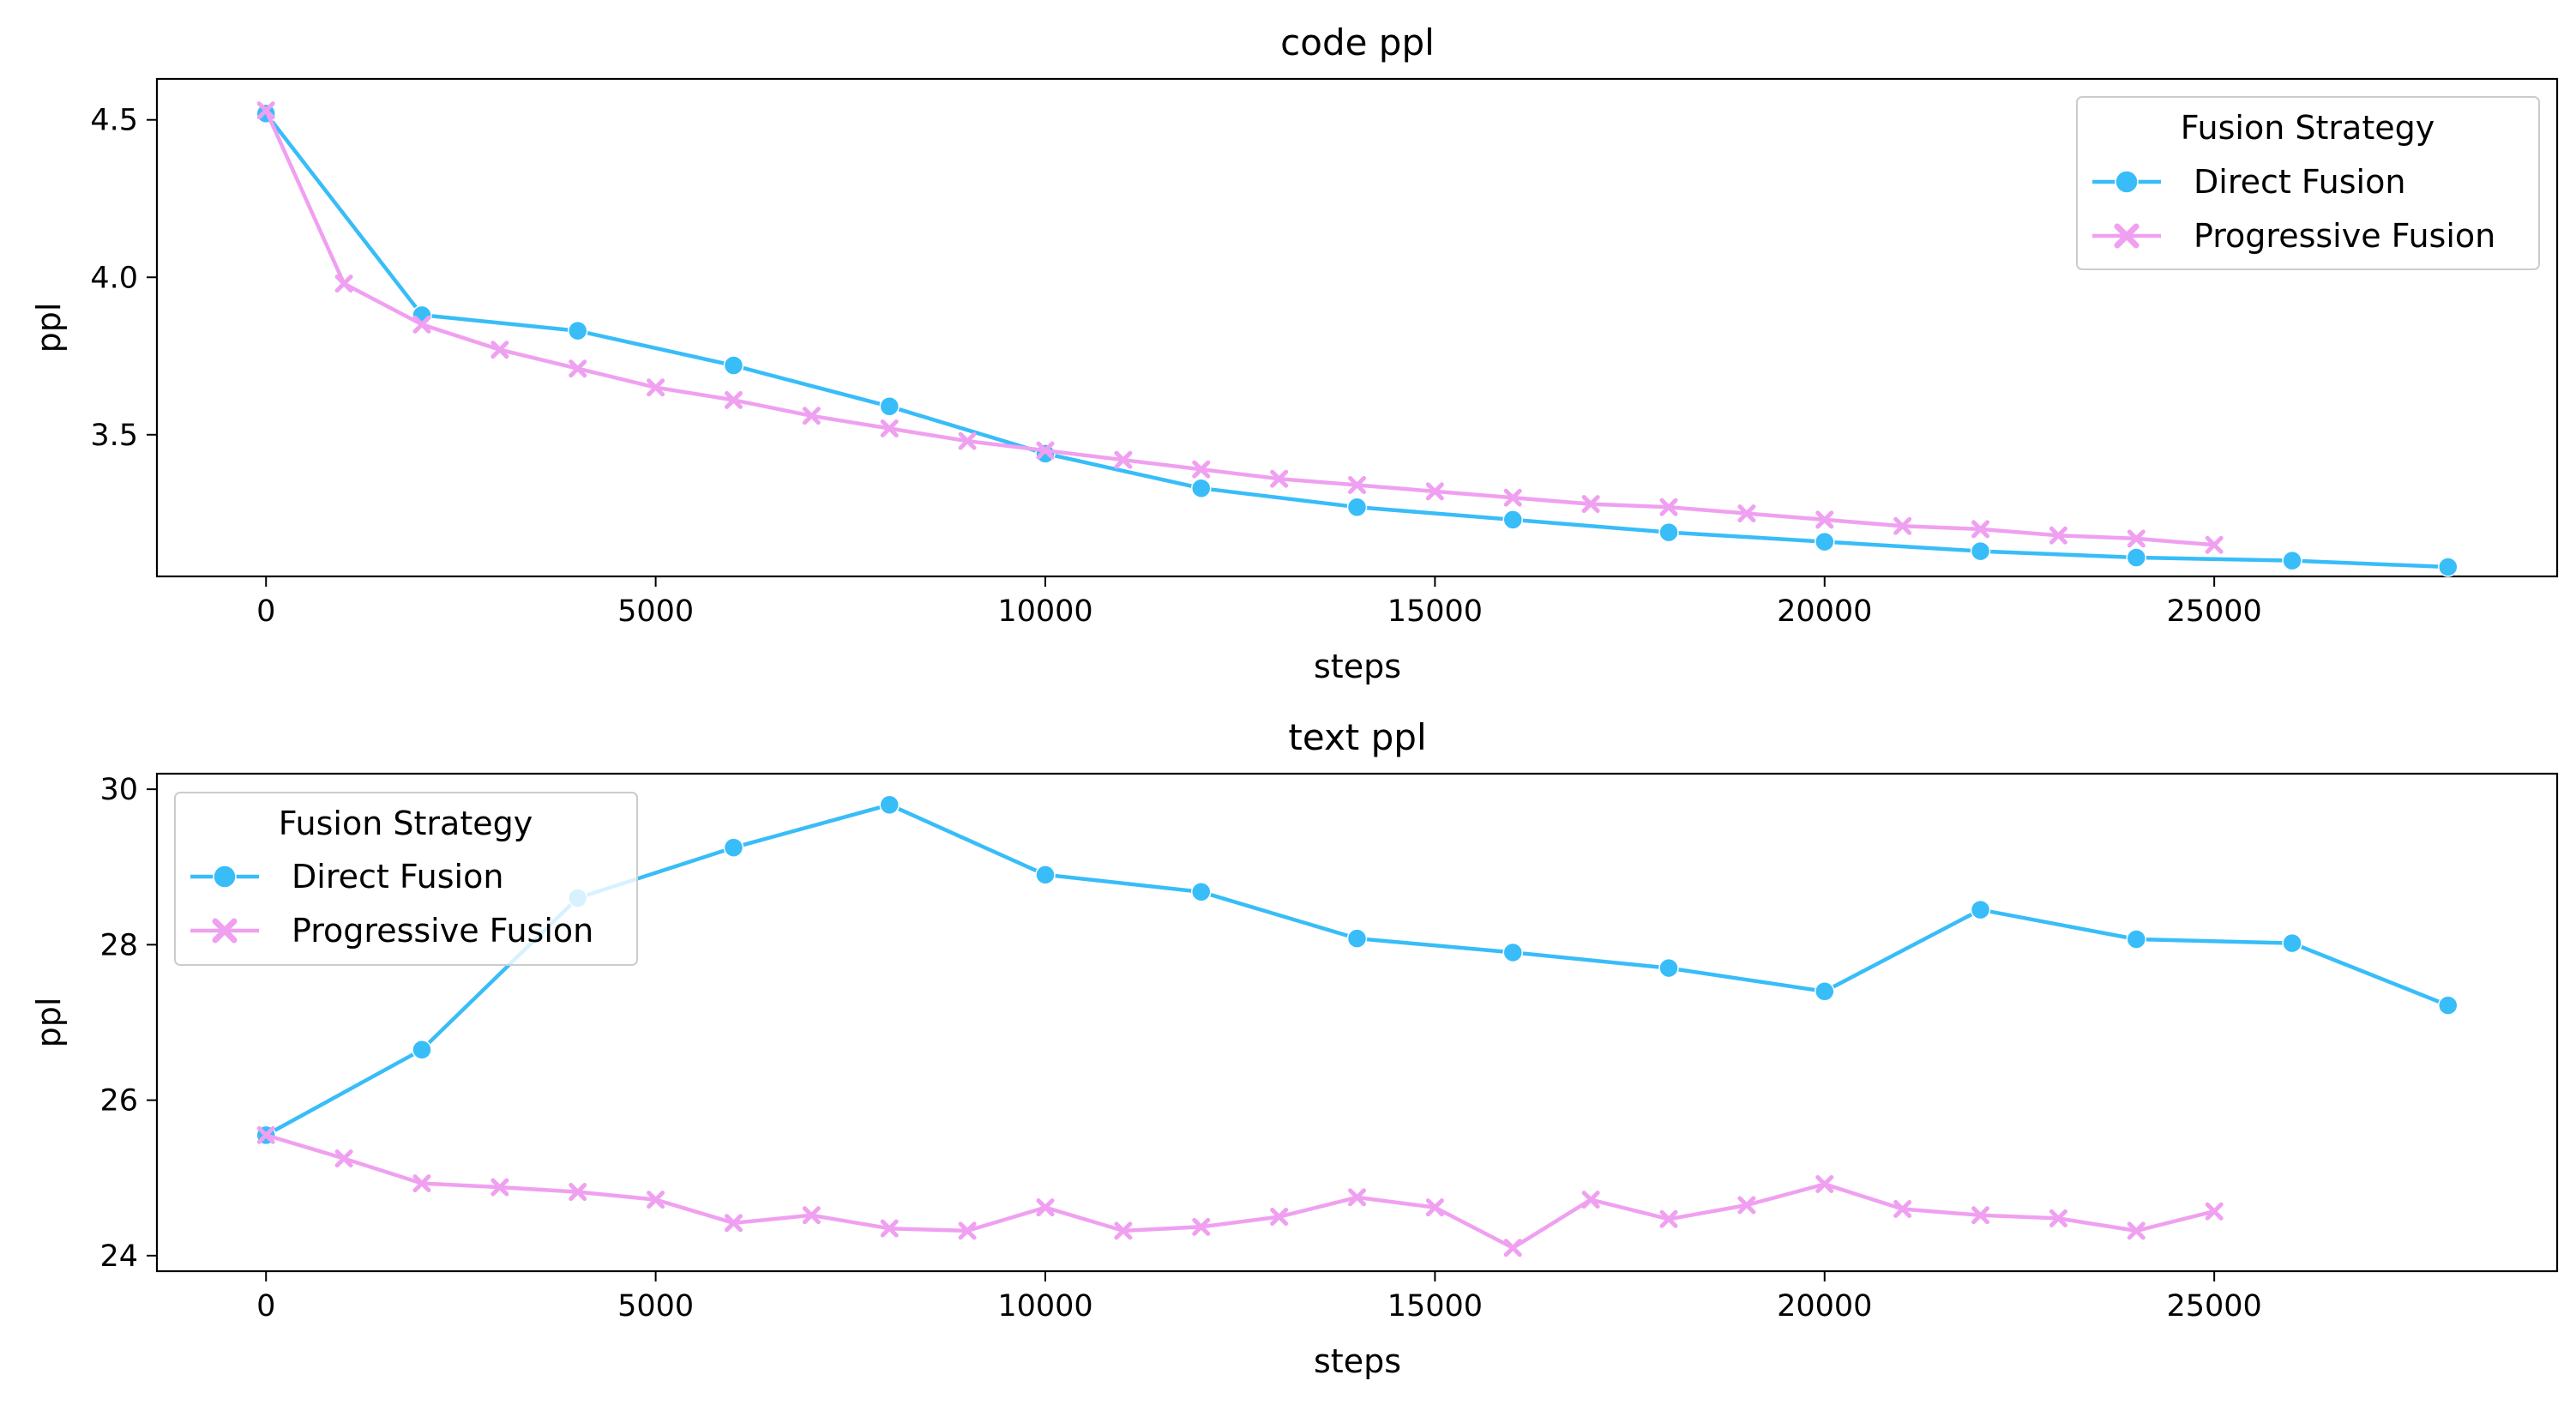 Image resolution: width=2576 pixels, height=1405 pixels. I want to click on code-ppl-x-tick-label: 5000, so click(655, 611).